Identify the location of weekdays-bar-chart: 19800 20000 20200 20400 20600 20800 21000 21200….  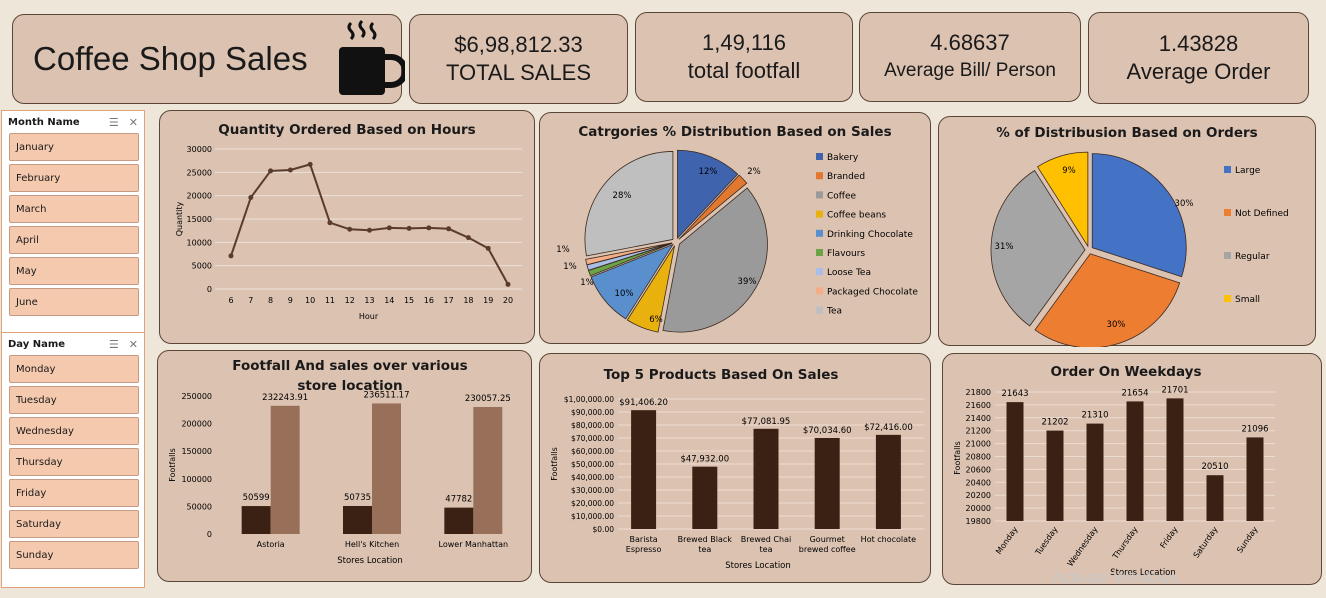
(1114, 481).